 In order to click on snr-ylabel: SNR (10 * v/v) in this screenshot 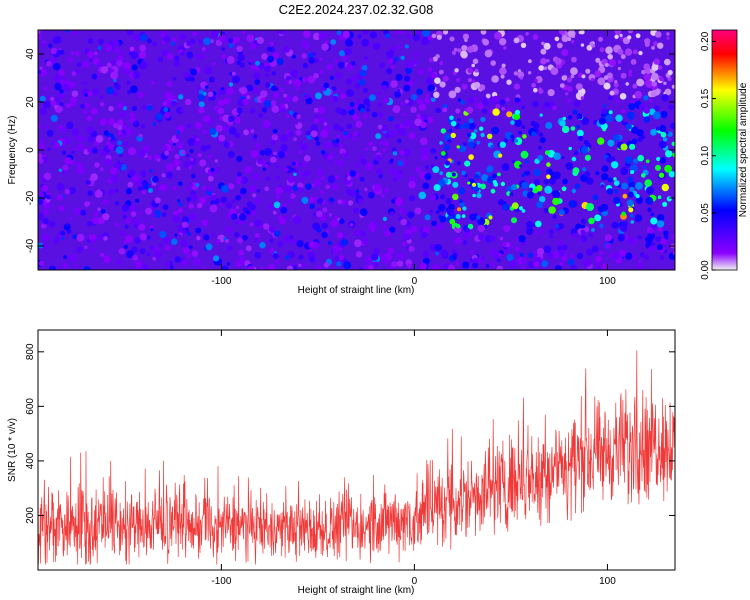, I will do `click(12, 450)`.